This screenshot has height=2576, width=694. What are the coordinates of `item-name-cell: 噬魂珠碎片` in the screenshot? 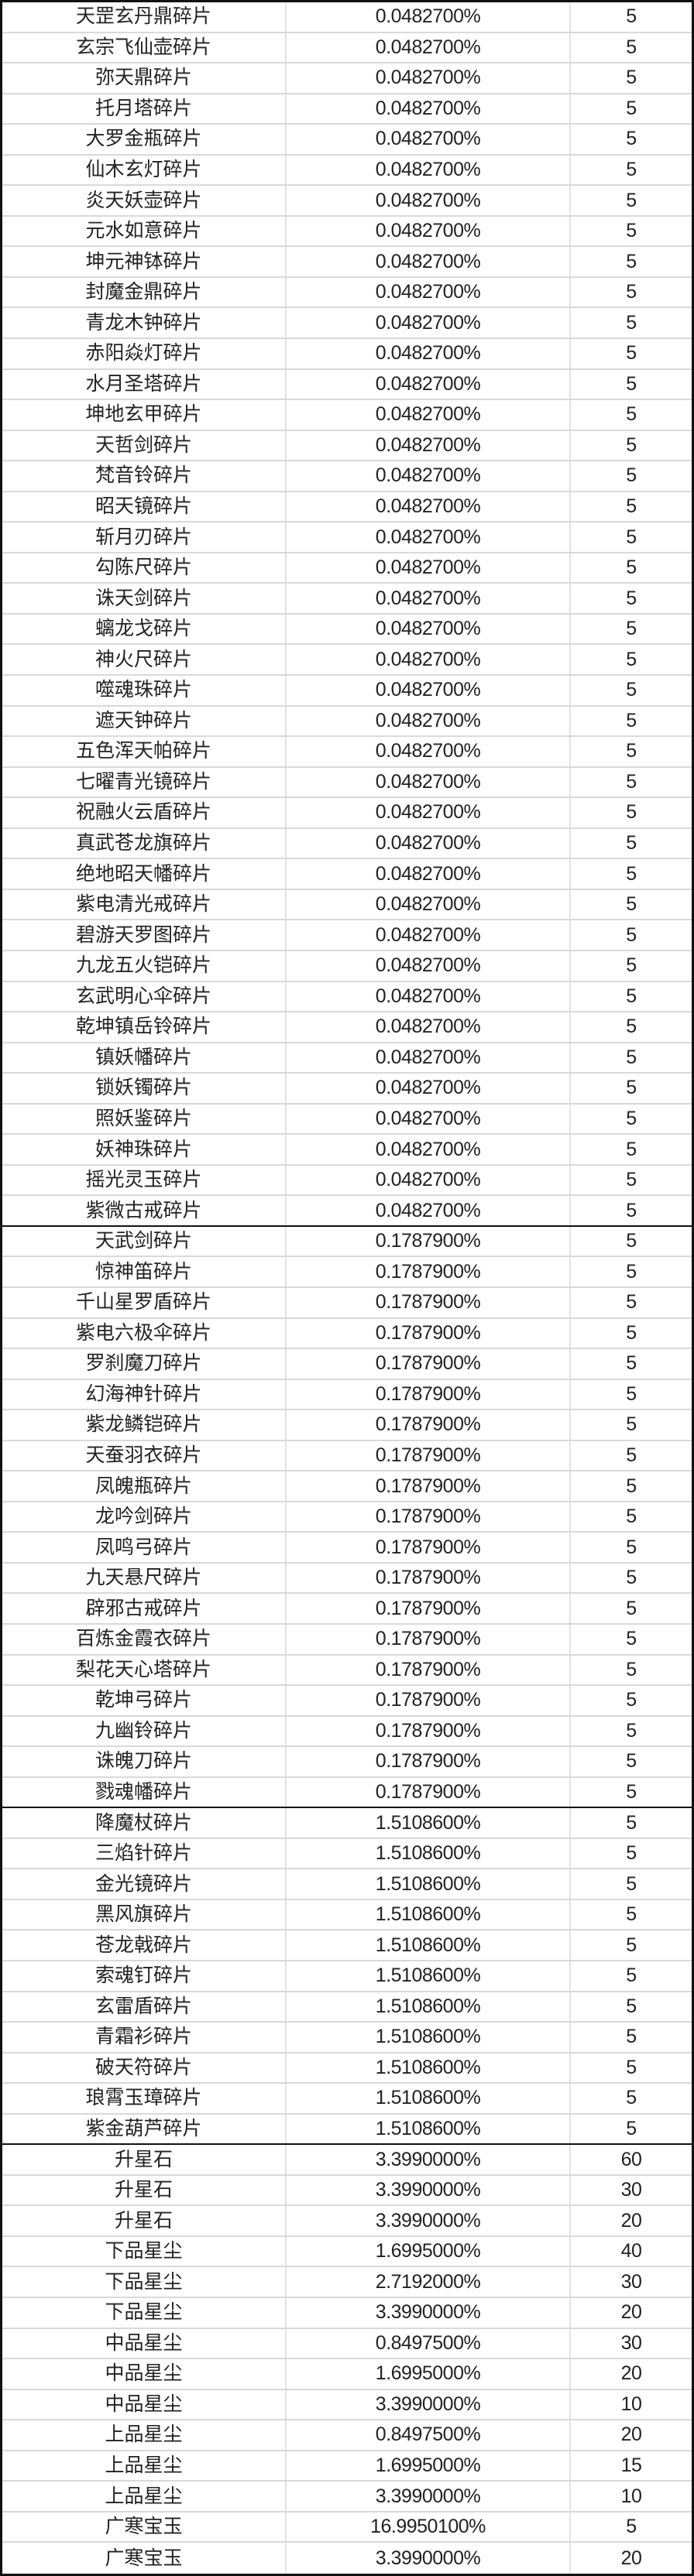 It's located at (144, 690).